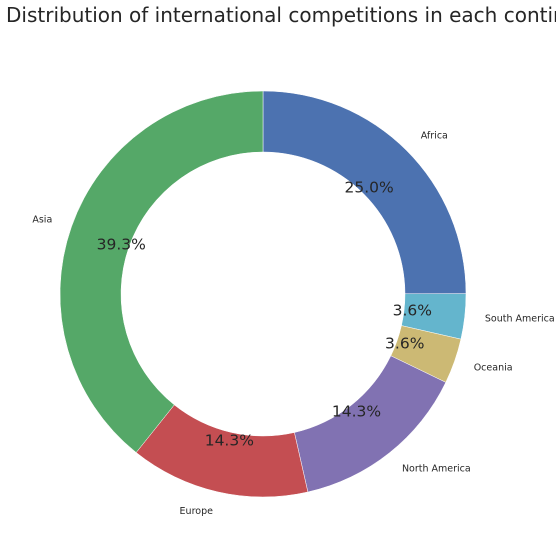 The width and height of the screenshot is (556, 555). Describe the element at coordinates (229, 440) in the screenshot. I see `pct-label-europe: 14.3%` at that location.